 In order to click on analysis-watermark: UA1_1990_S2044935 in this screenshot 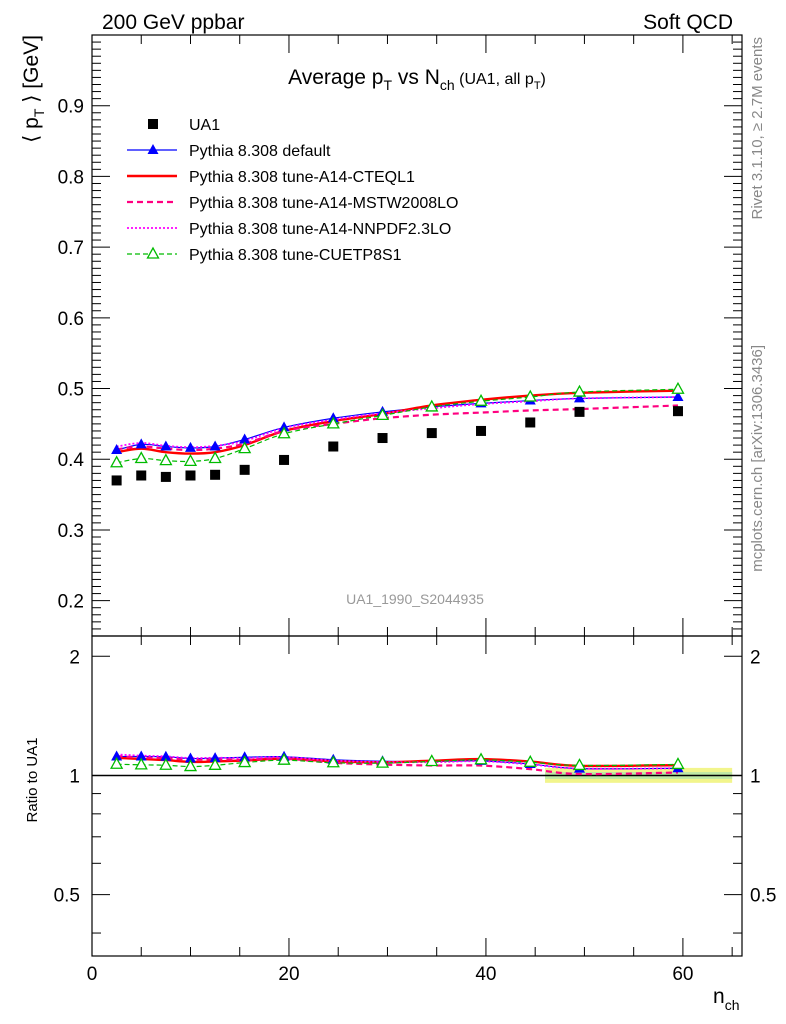, I will do `click(415, 599)`.